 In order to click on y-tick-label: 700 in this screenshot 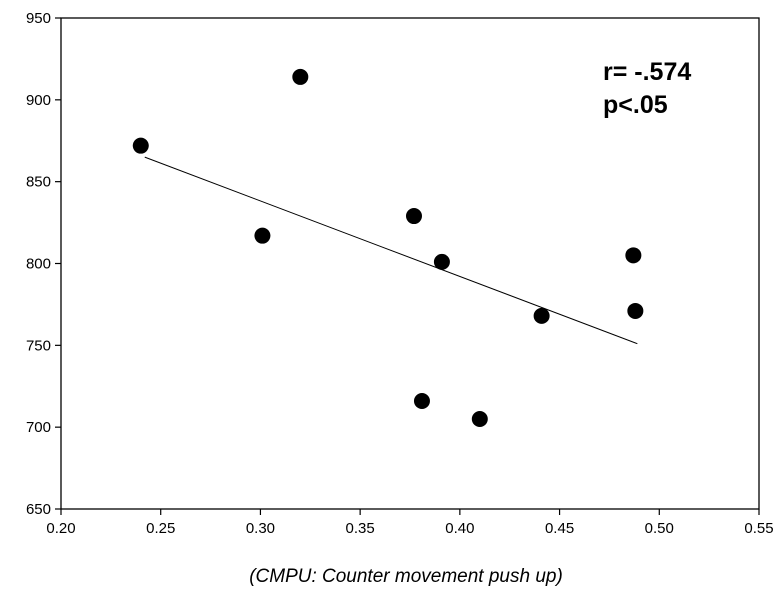, I will do `click(38, 427)`.